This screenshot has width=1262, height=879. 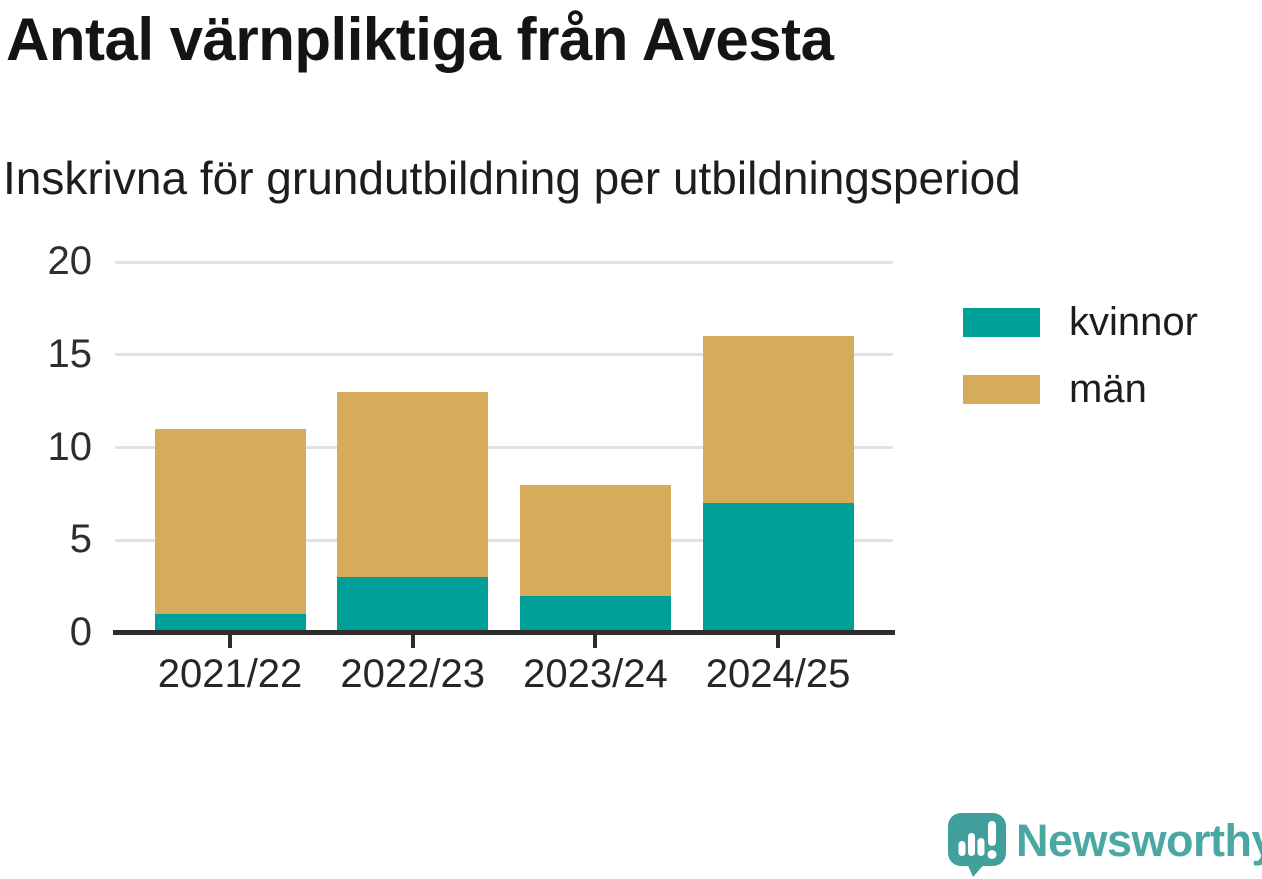 I want to click on x-axis-label-2021-22: 2021/22, so click(x=230, y=674).